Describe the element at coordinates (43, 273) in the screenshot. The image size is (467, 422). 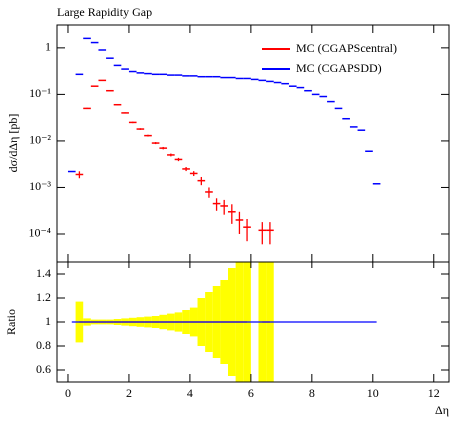
I see `y-tick-label: 1.4` at that location.